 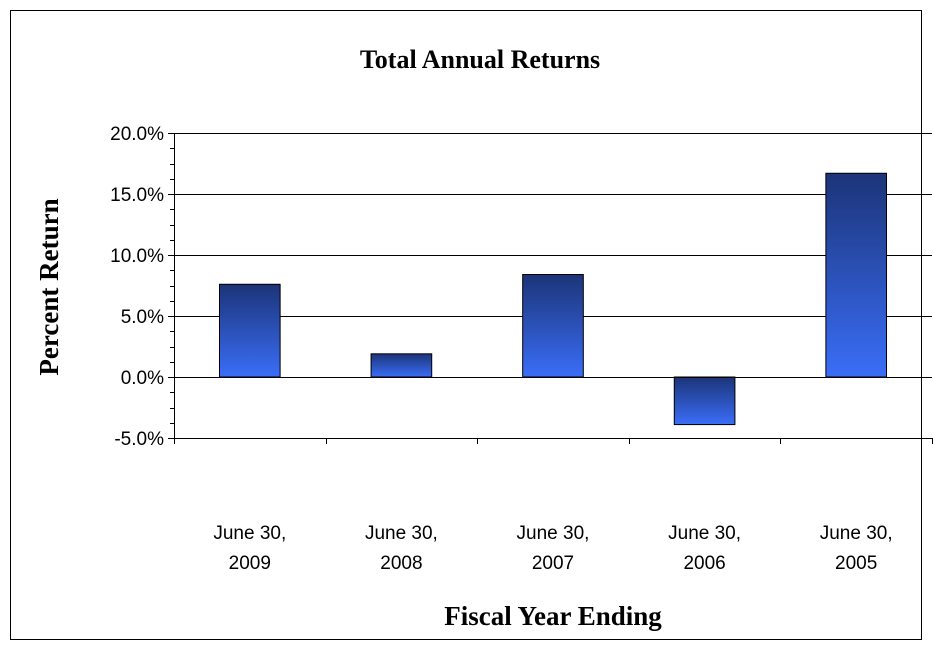 I want to click on y-tick-label: 20.0%, so click(x=137, y=134).